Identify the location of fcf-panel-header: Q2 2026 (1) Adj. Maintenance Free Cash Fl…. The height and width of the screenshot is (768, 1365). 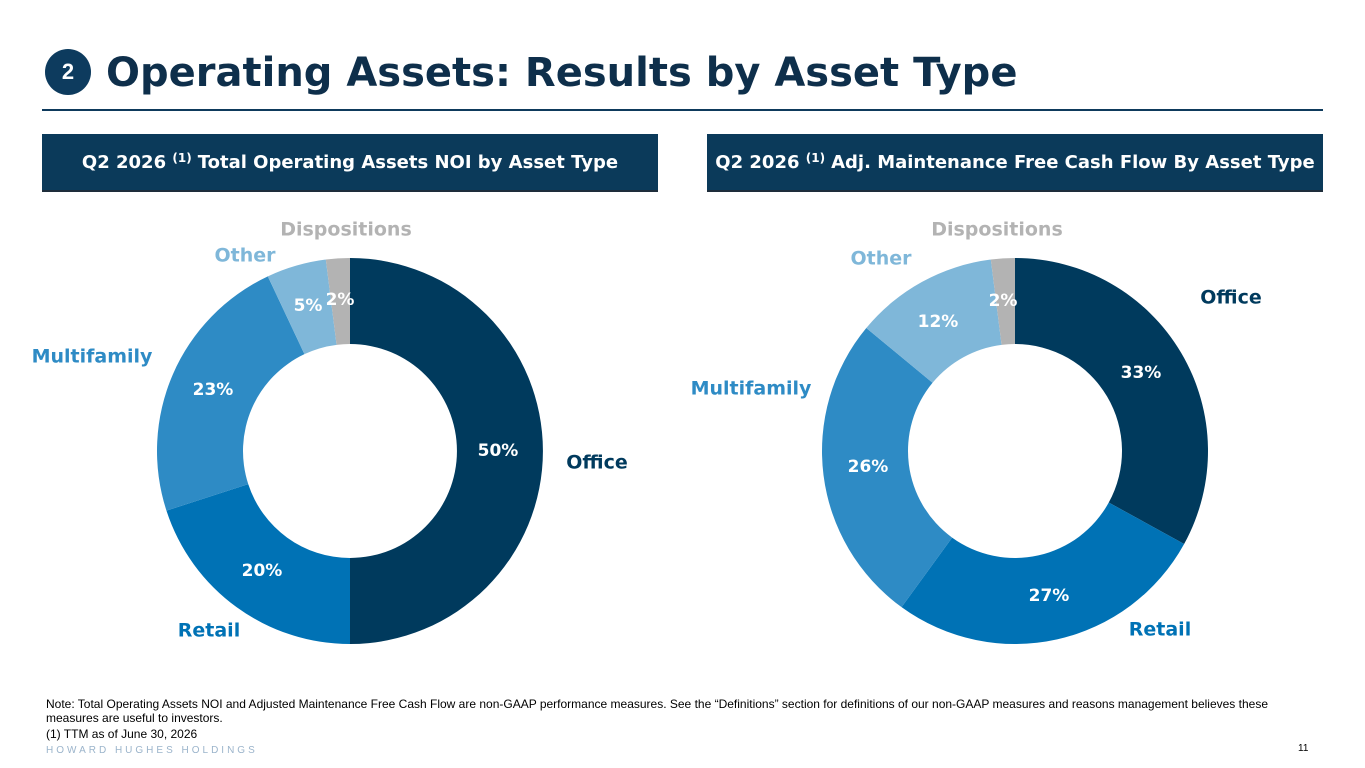
(1015, 163).